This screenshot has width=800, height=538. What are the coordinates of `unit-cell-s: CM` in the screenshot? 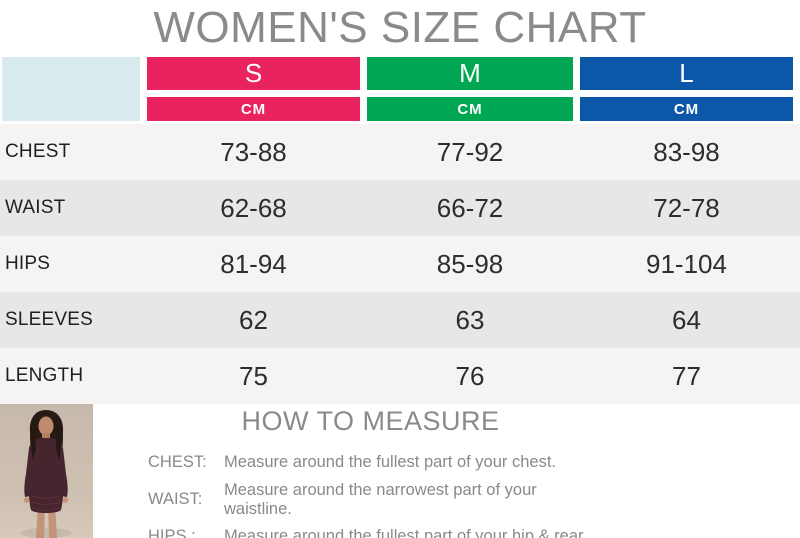 It's located at (253, 109).